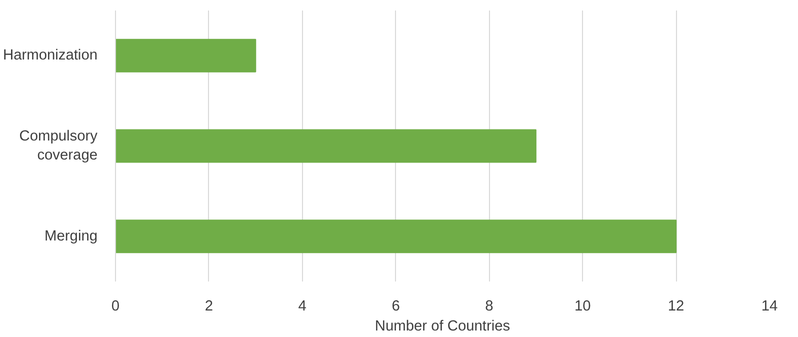  Describe the element at coordinates (676, 306) in the screenshot. I see `x-tick-label: 12` at that location.